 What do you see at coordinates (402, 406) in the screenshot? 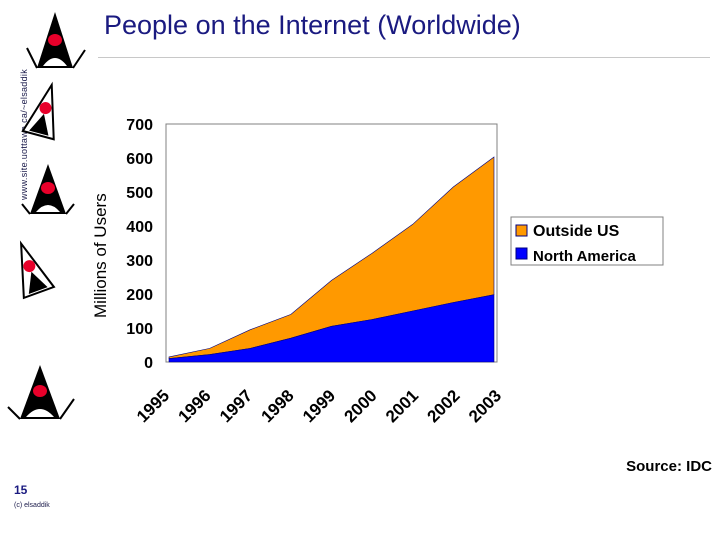
I see `x-tick-label: 2001` at bounding box center [402, 406].